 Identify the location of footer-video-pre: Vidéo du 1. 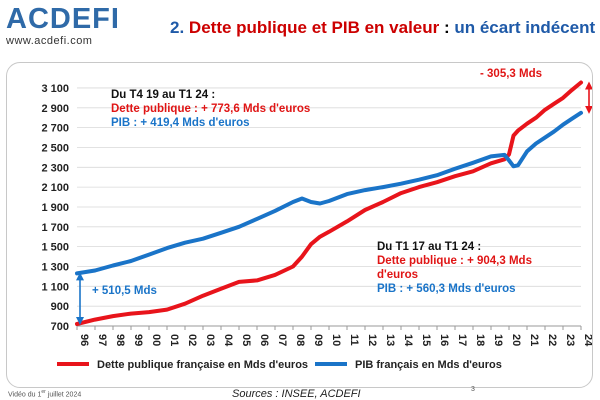
(25, 395).